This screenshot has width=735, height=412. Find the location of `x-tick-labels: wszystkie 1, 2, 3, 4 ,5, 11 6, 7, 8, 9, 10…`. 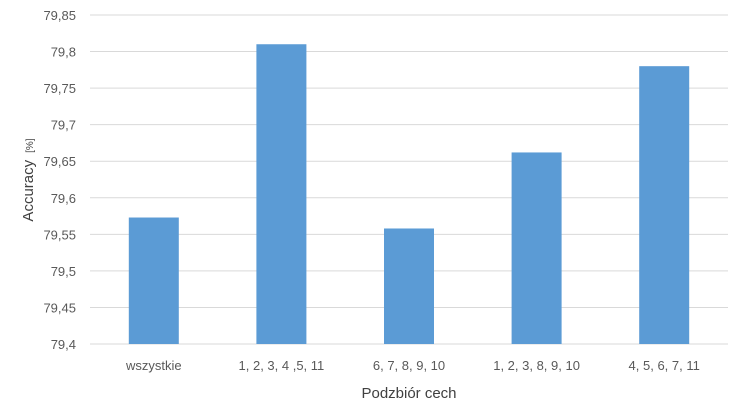

x-tick-labels: wszystkie 1, 2, 3, 4 ,5, 11 6, 7, 8, 9, 10… is located at coordinates (412, 365).